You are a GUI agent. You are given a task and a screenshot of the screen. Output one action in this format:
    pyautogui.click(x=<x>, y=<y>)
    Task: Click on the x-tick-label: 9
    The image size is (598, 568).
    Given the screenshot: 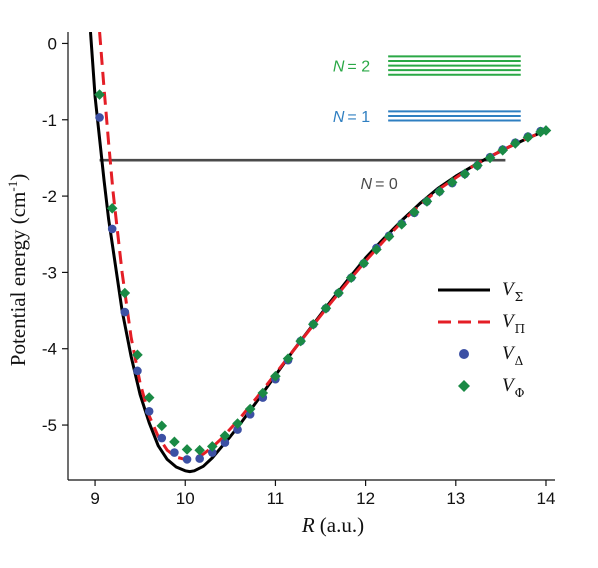 What is the action you would take?
    pyautogui.click(x=94, y=498)
    